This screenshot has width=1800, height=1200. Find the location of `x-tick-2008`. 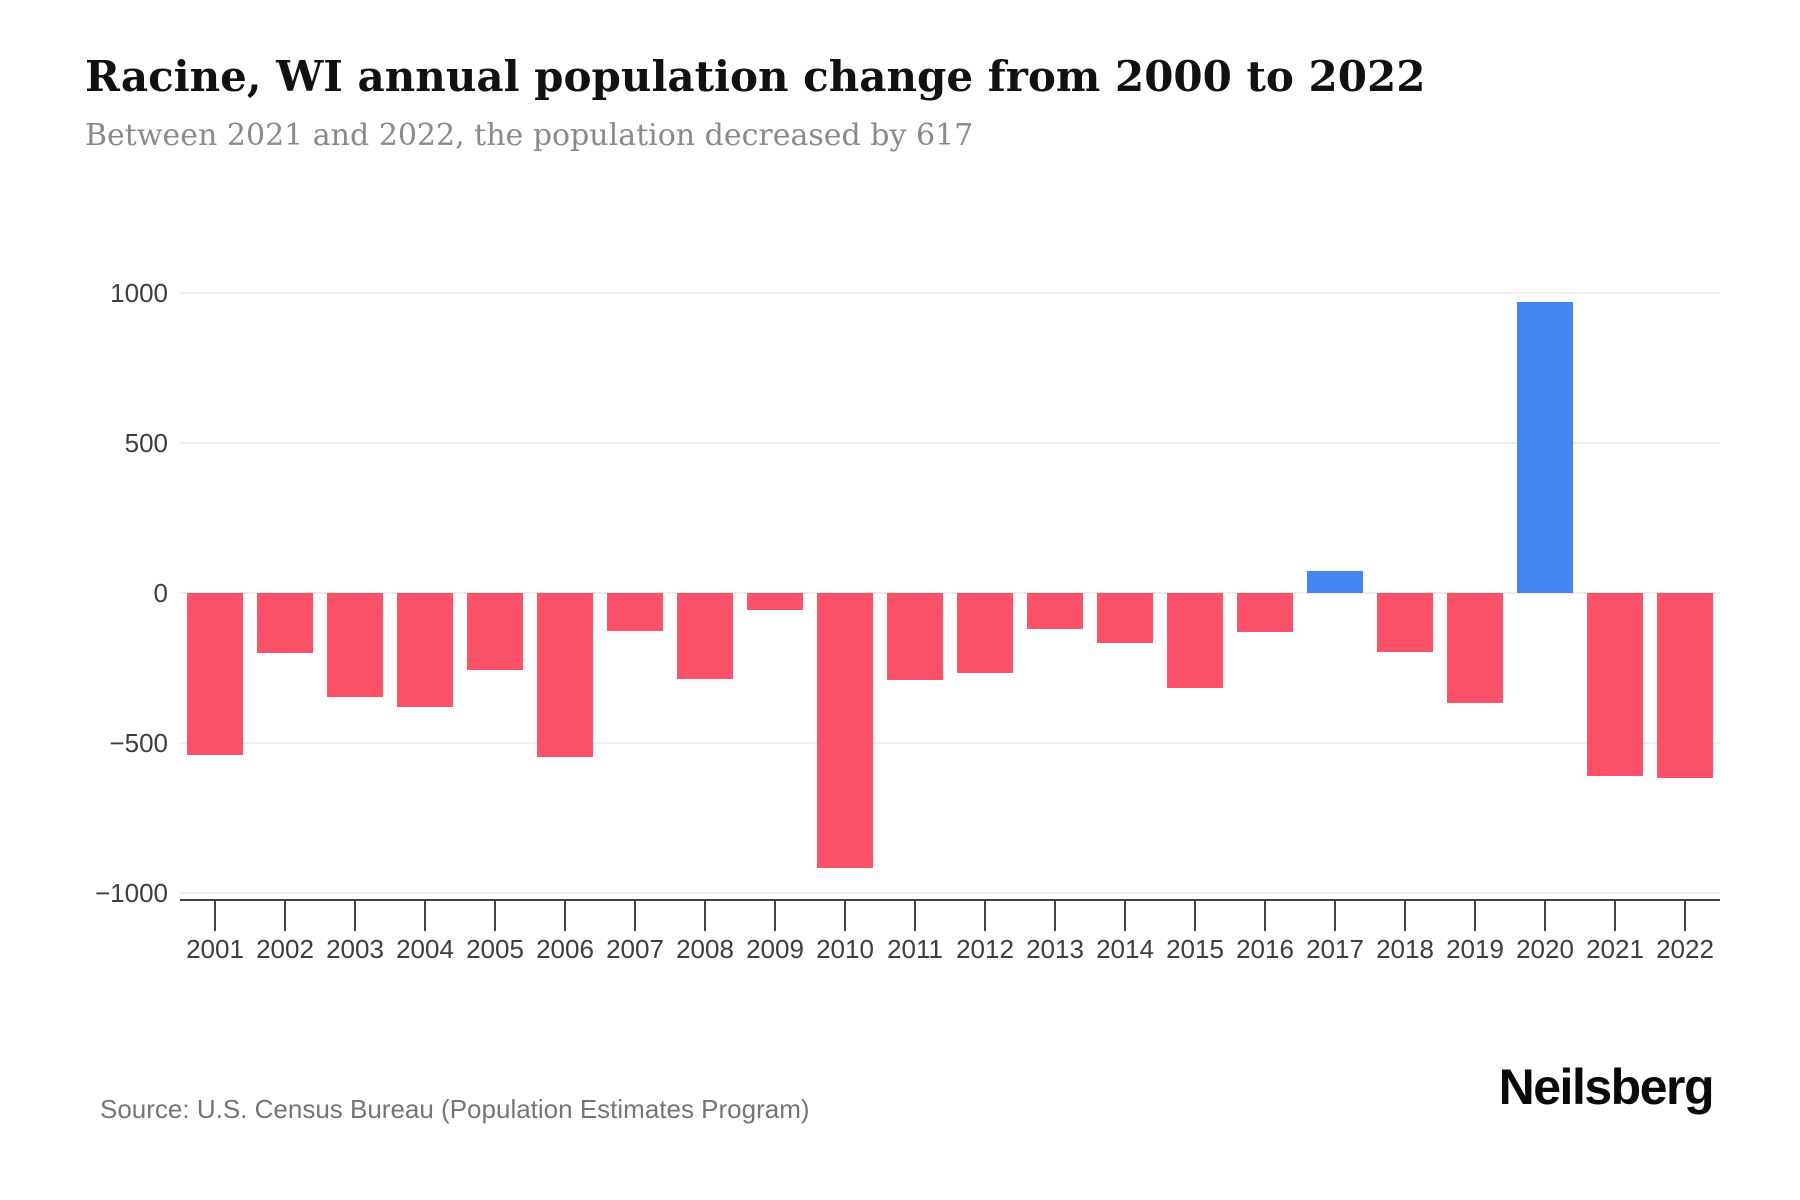

x-tick-2008 is located at coordinates (705, 916).